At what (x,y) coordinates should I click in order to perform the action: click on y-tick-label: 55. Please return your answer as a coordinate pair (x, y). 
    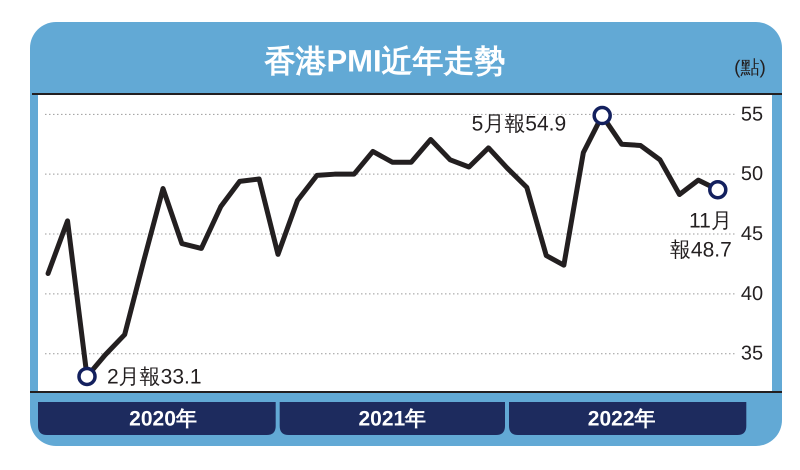
    Looking at the image, I should click on (752, 114).